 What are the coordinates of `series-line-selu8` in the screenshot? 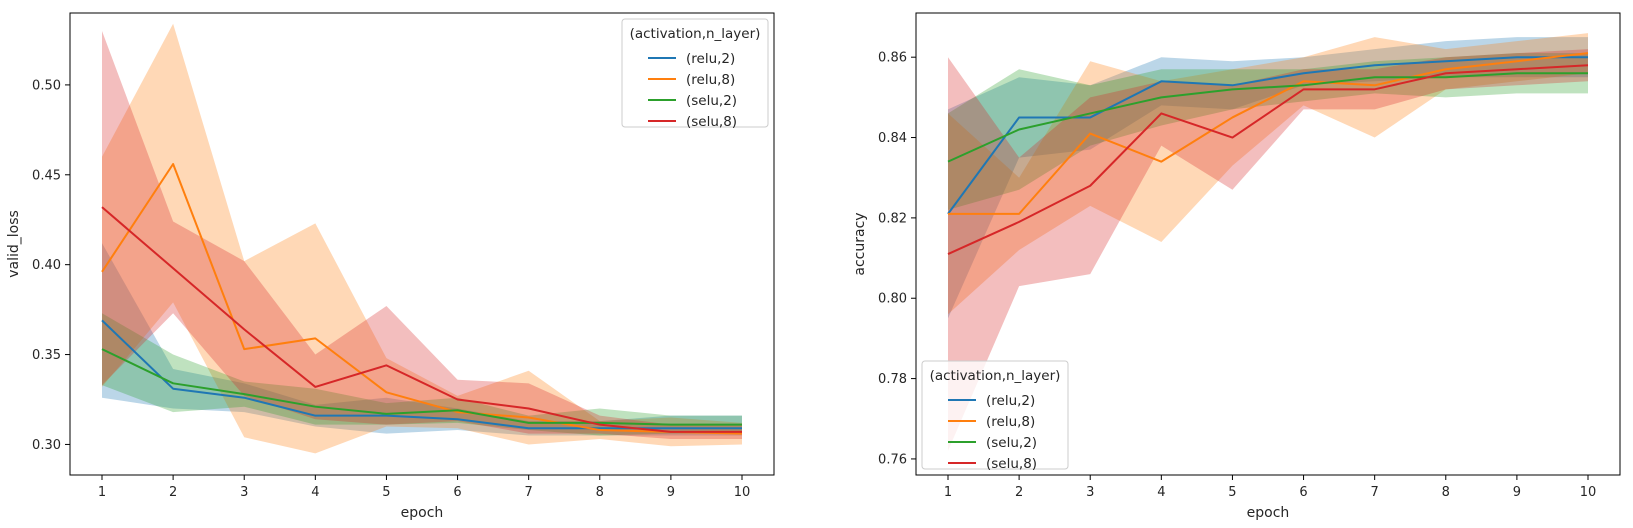 It's located at (1268, 159).